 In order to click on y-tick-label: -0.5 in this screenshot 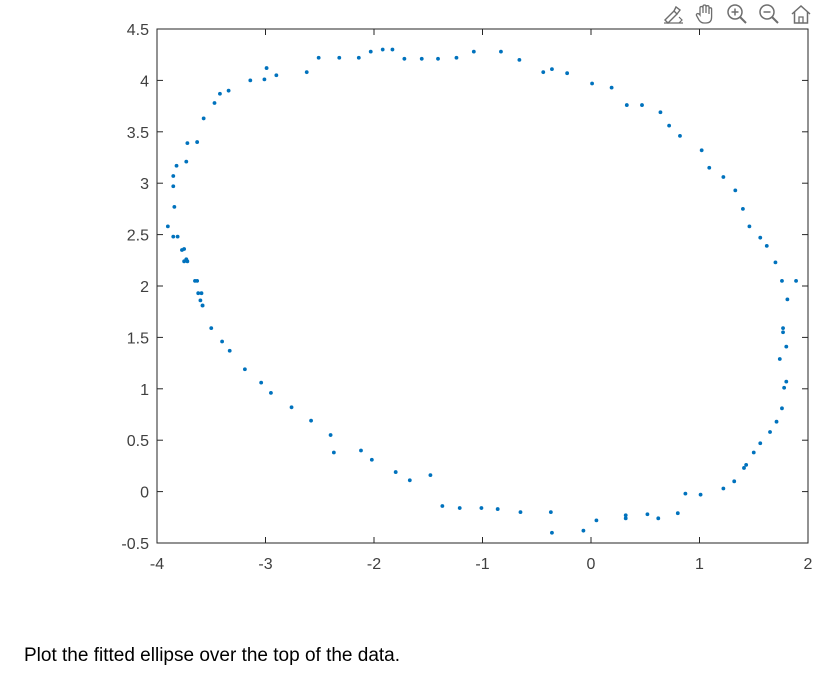, I will do `click(135, 544)`.